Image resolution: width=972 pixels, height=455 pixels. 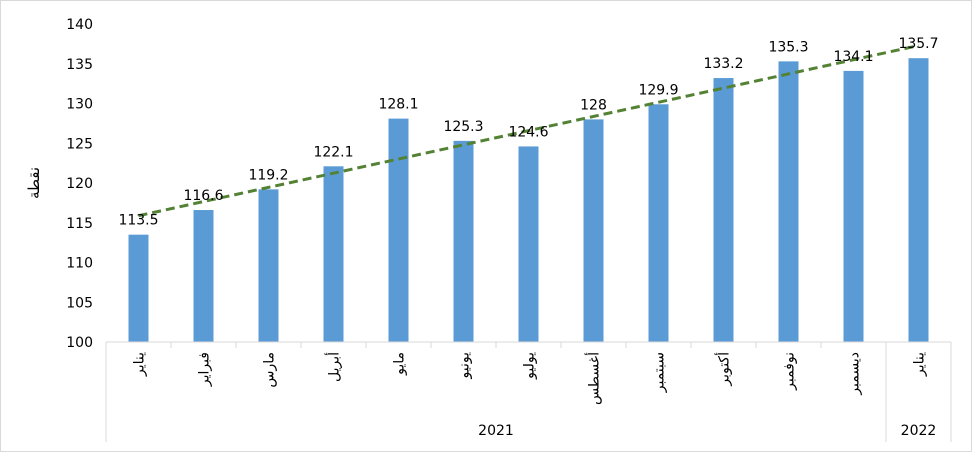 What do you see at coordinates (660, 372) in the screenshot?
I see `x-tick-label: سبتمبر` at bounding box center [660, 372].